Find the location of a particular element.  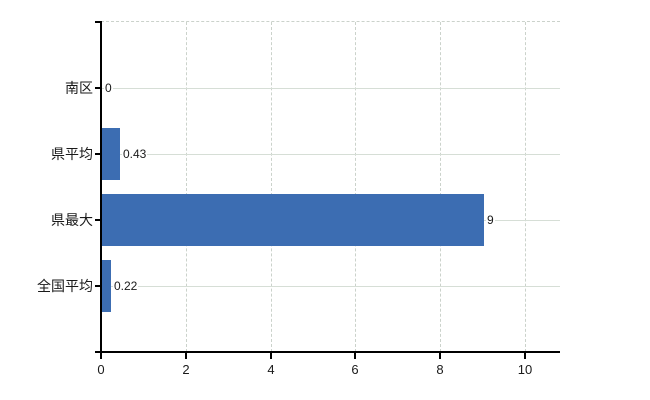

x-tick-label: 8 is located at coordinates (440, 369).